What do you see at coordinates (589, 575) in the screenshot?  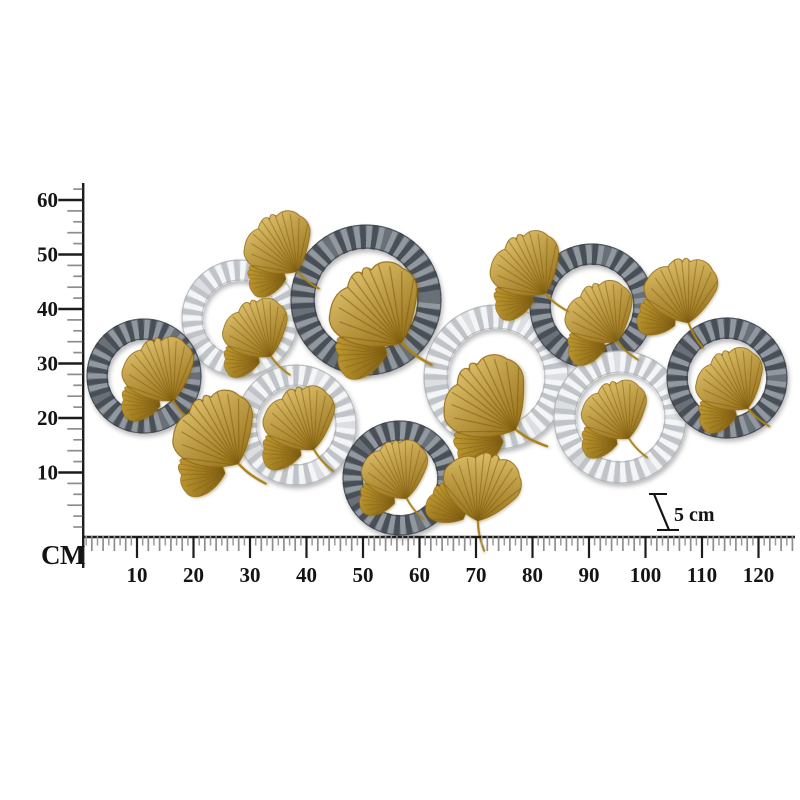 I see `bottom-ruler-label: 90` at bounding box center [589, 575].